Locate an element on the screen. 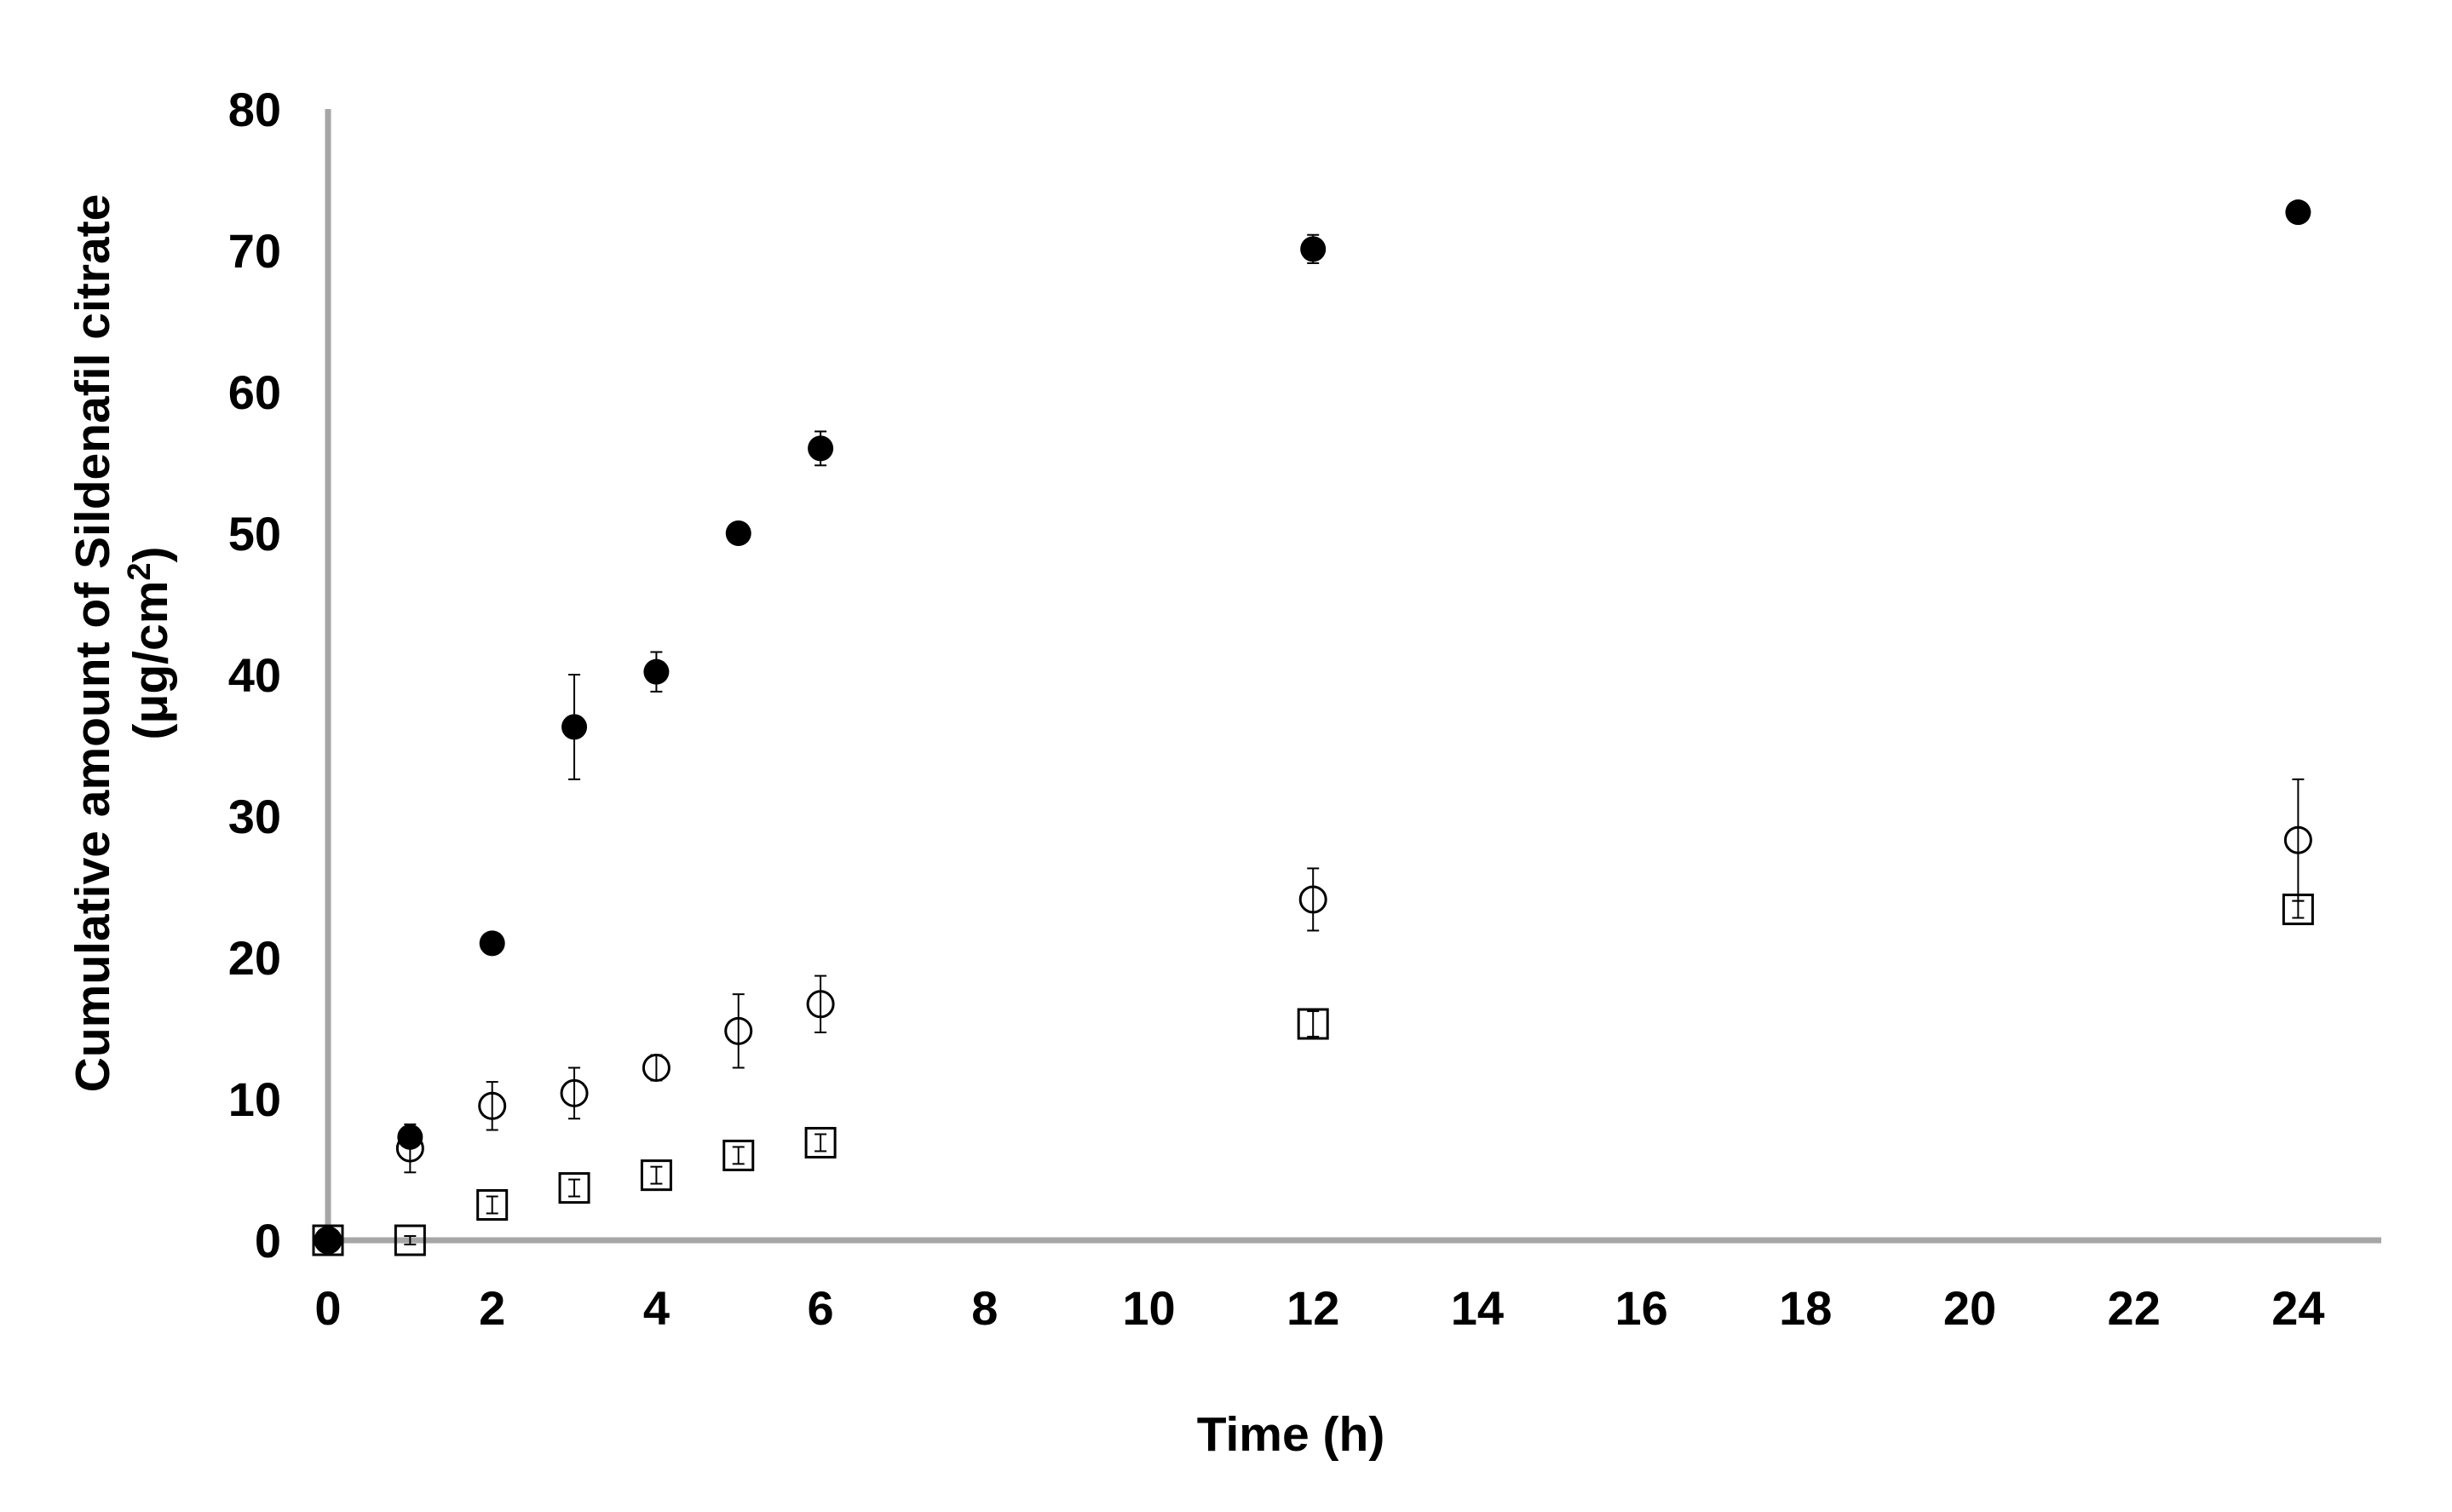 The height and width of the screenshot is (1512, 2452). y-tick-label: 30 is located at coordinates (254, 816).